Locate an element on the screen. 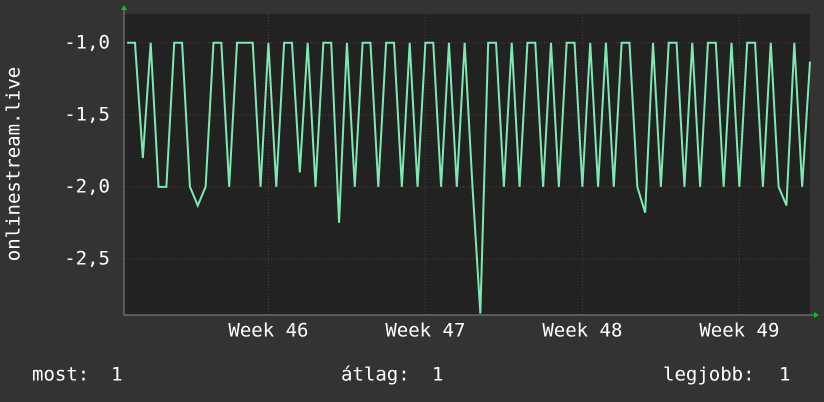  x-tick-label: Week 46 is located at coordinates (268, 331).